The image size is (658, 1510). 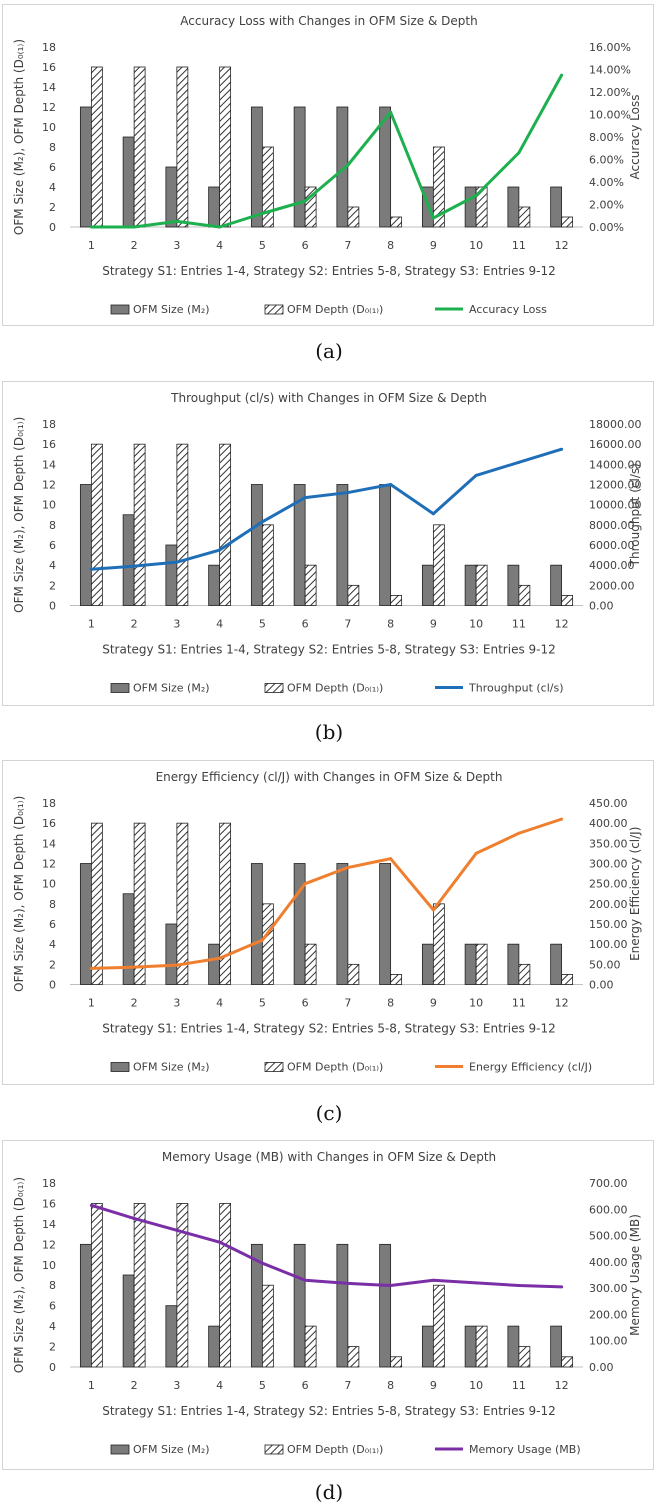 I want to click on x-tick-label: 2, so click(x=134, y=1003).